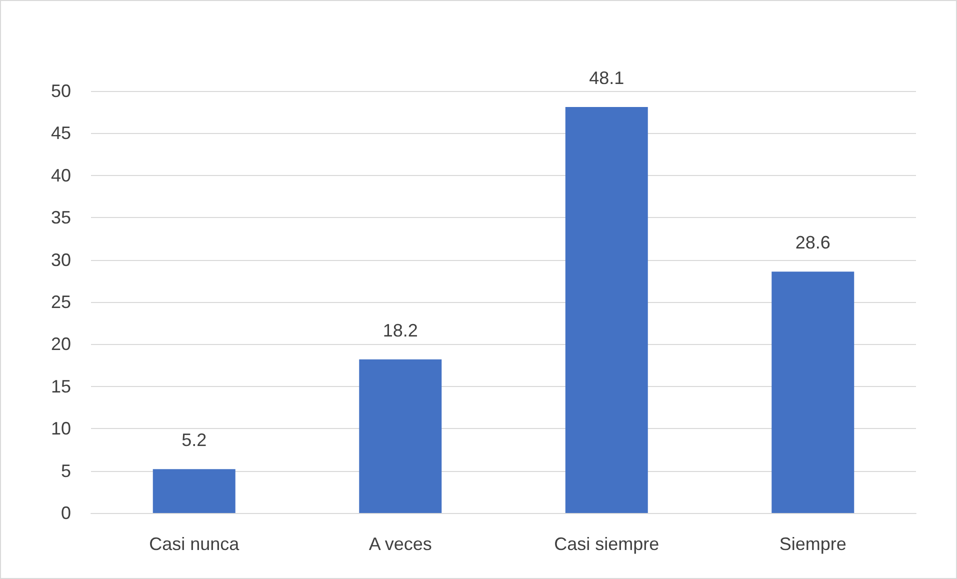 Image resolution: width=957 pixels, height=579 pixels. Describe the element at coordinates (60, 218) in the screenshot. I see `y-tick-label: 35` at that location.